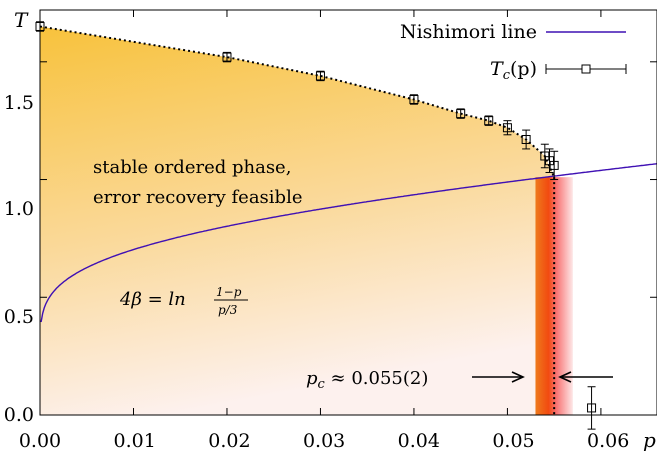 The image size is (657, 455). Describe the element at coordinates (19, 103) in the screenshot. I see `y-tick-label: 1.5` at that location.